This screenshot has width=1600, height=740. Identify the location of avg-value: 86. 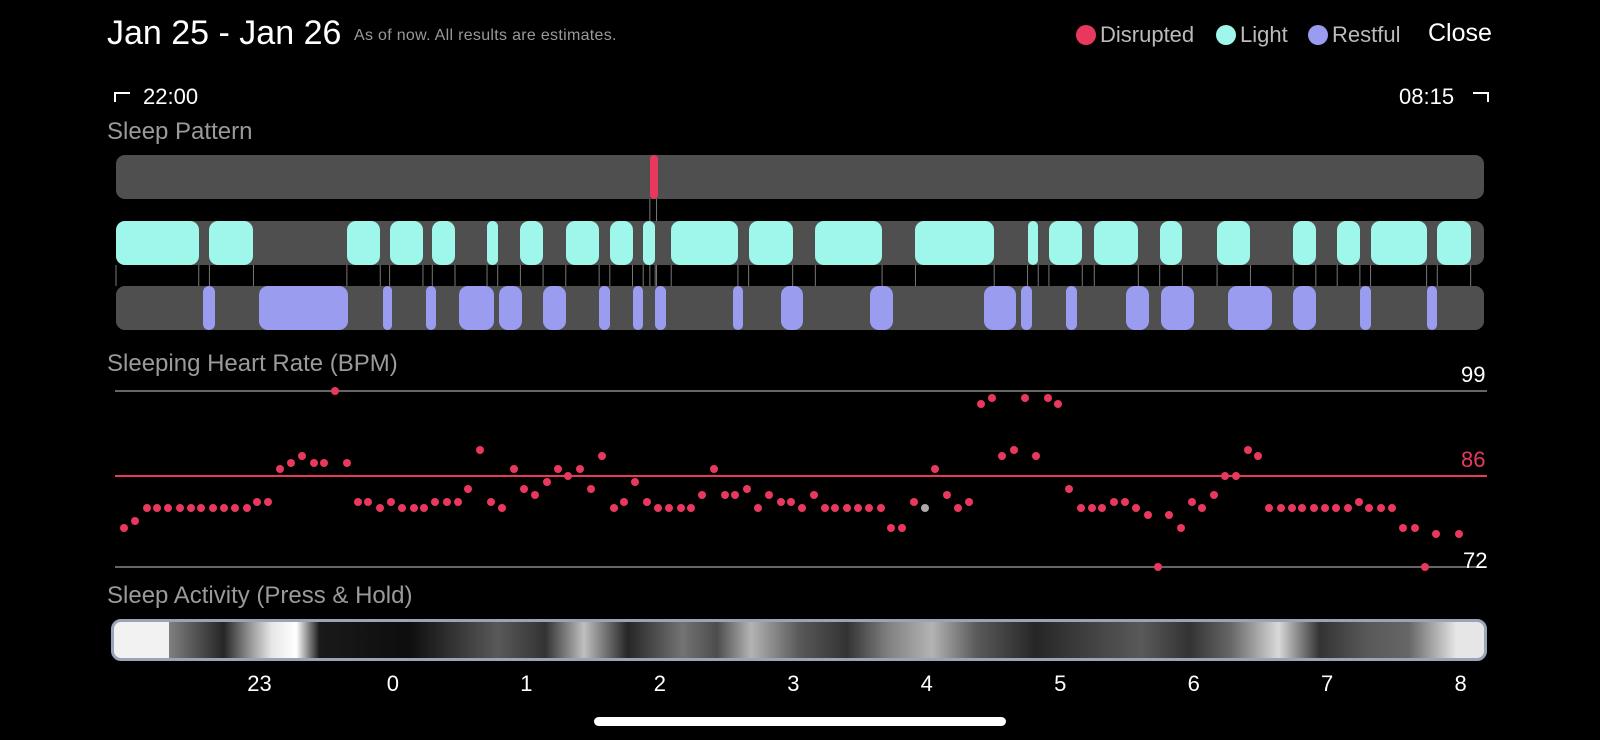
(1473, 459).